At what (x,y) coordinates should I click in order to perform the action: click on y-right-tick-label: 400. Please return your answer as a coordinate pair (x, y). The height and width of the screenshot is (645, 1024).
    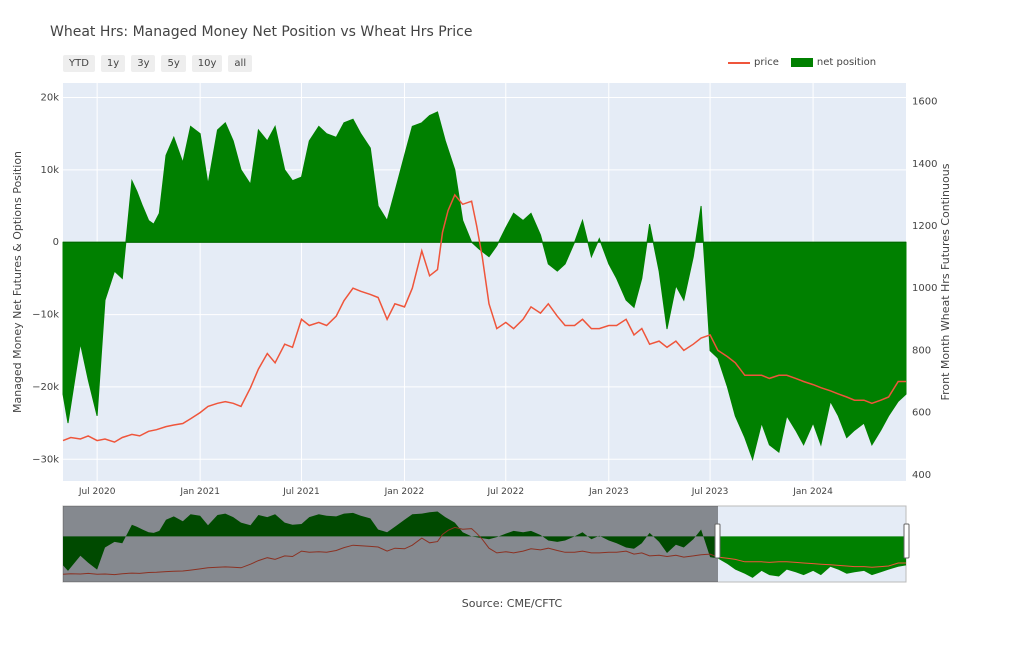
    Looking at the image, I should click on (921, 475).